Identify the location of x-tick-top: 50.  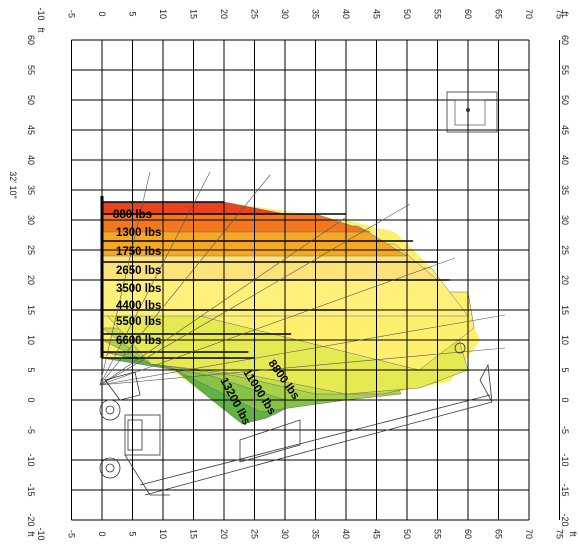
(407, 14).